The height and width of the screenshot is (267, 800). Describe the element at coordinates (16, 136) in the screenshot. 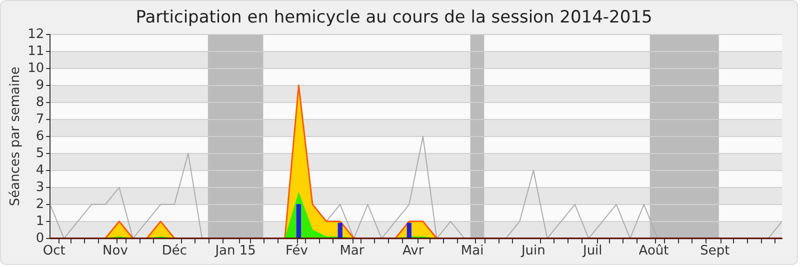

I see `y-axis-title: Séances par semaine` at that location.